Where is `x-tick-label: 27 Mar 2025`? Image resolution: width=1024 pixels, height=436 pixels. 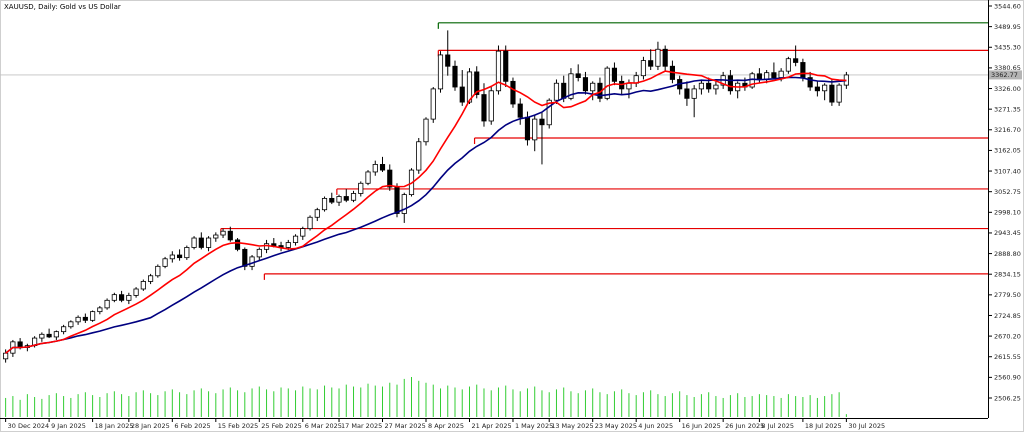
x-tick-label: 27 Mar 2025 is located at coordinates (405, 426).